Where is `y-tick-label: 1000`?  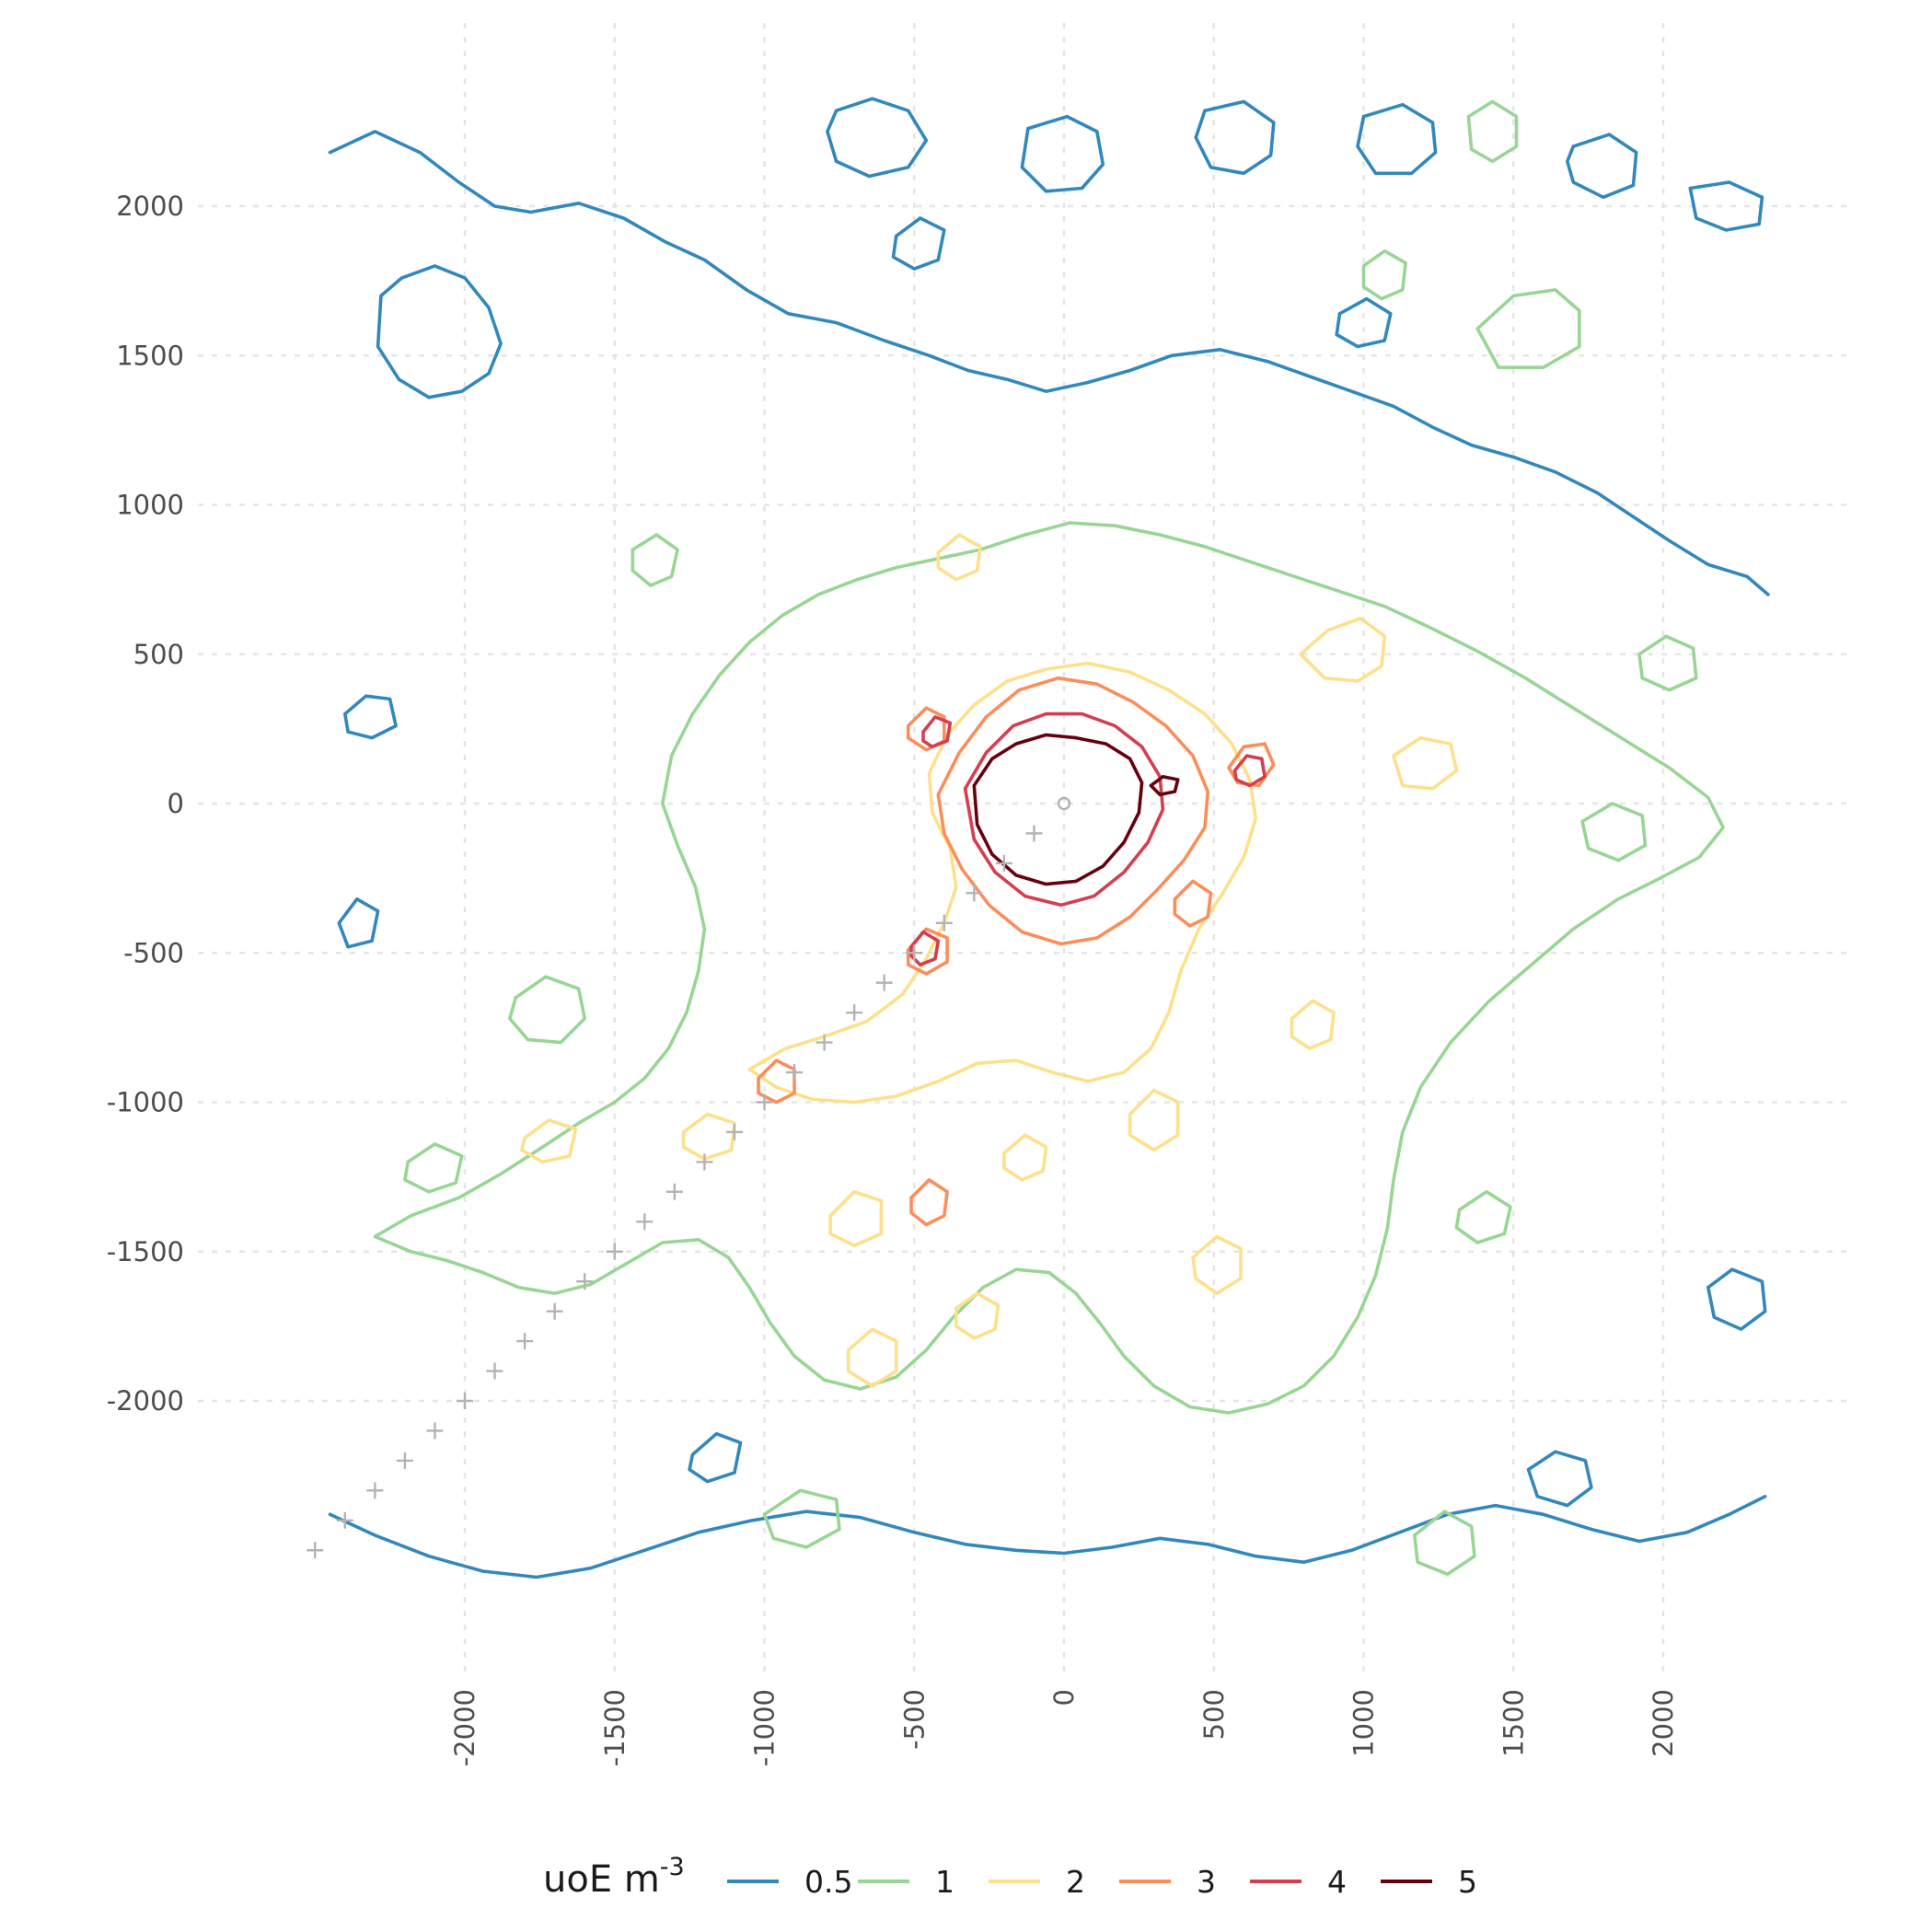 y-tick-label: 1000 is located at coordinates (150, 506).